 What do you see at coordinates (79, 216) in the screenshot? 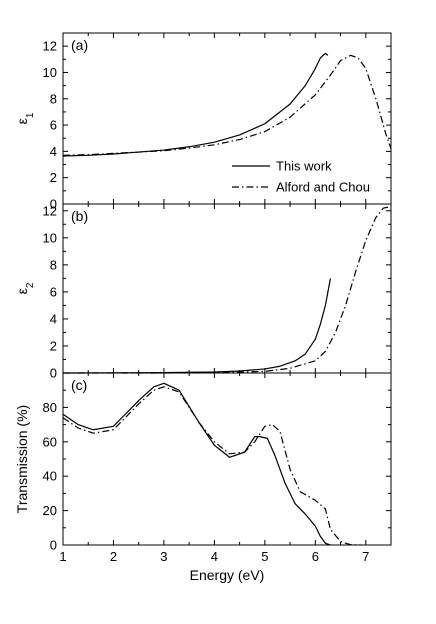
I see `panel-label: (b)` at bounding box center [79, 216].